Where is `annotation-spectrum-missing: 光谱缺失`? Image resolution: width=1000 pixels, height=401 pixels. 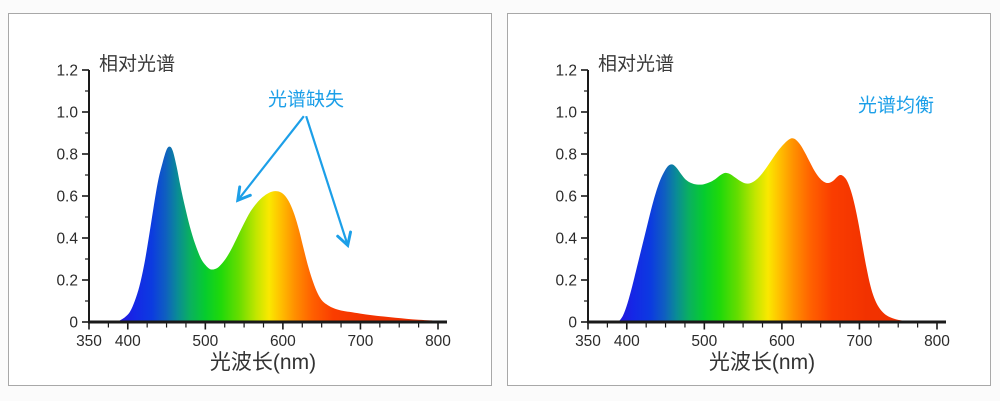
annotation-spectrum-missing: 光谱缺失 is located at coordinates (306, 100).